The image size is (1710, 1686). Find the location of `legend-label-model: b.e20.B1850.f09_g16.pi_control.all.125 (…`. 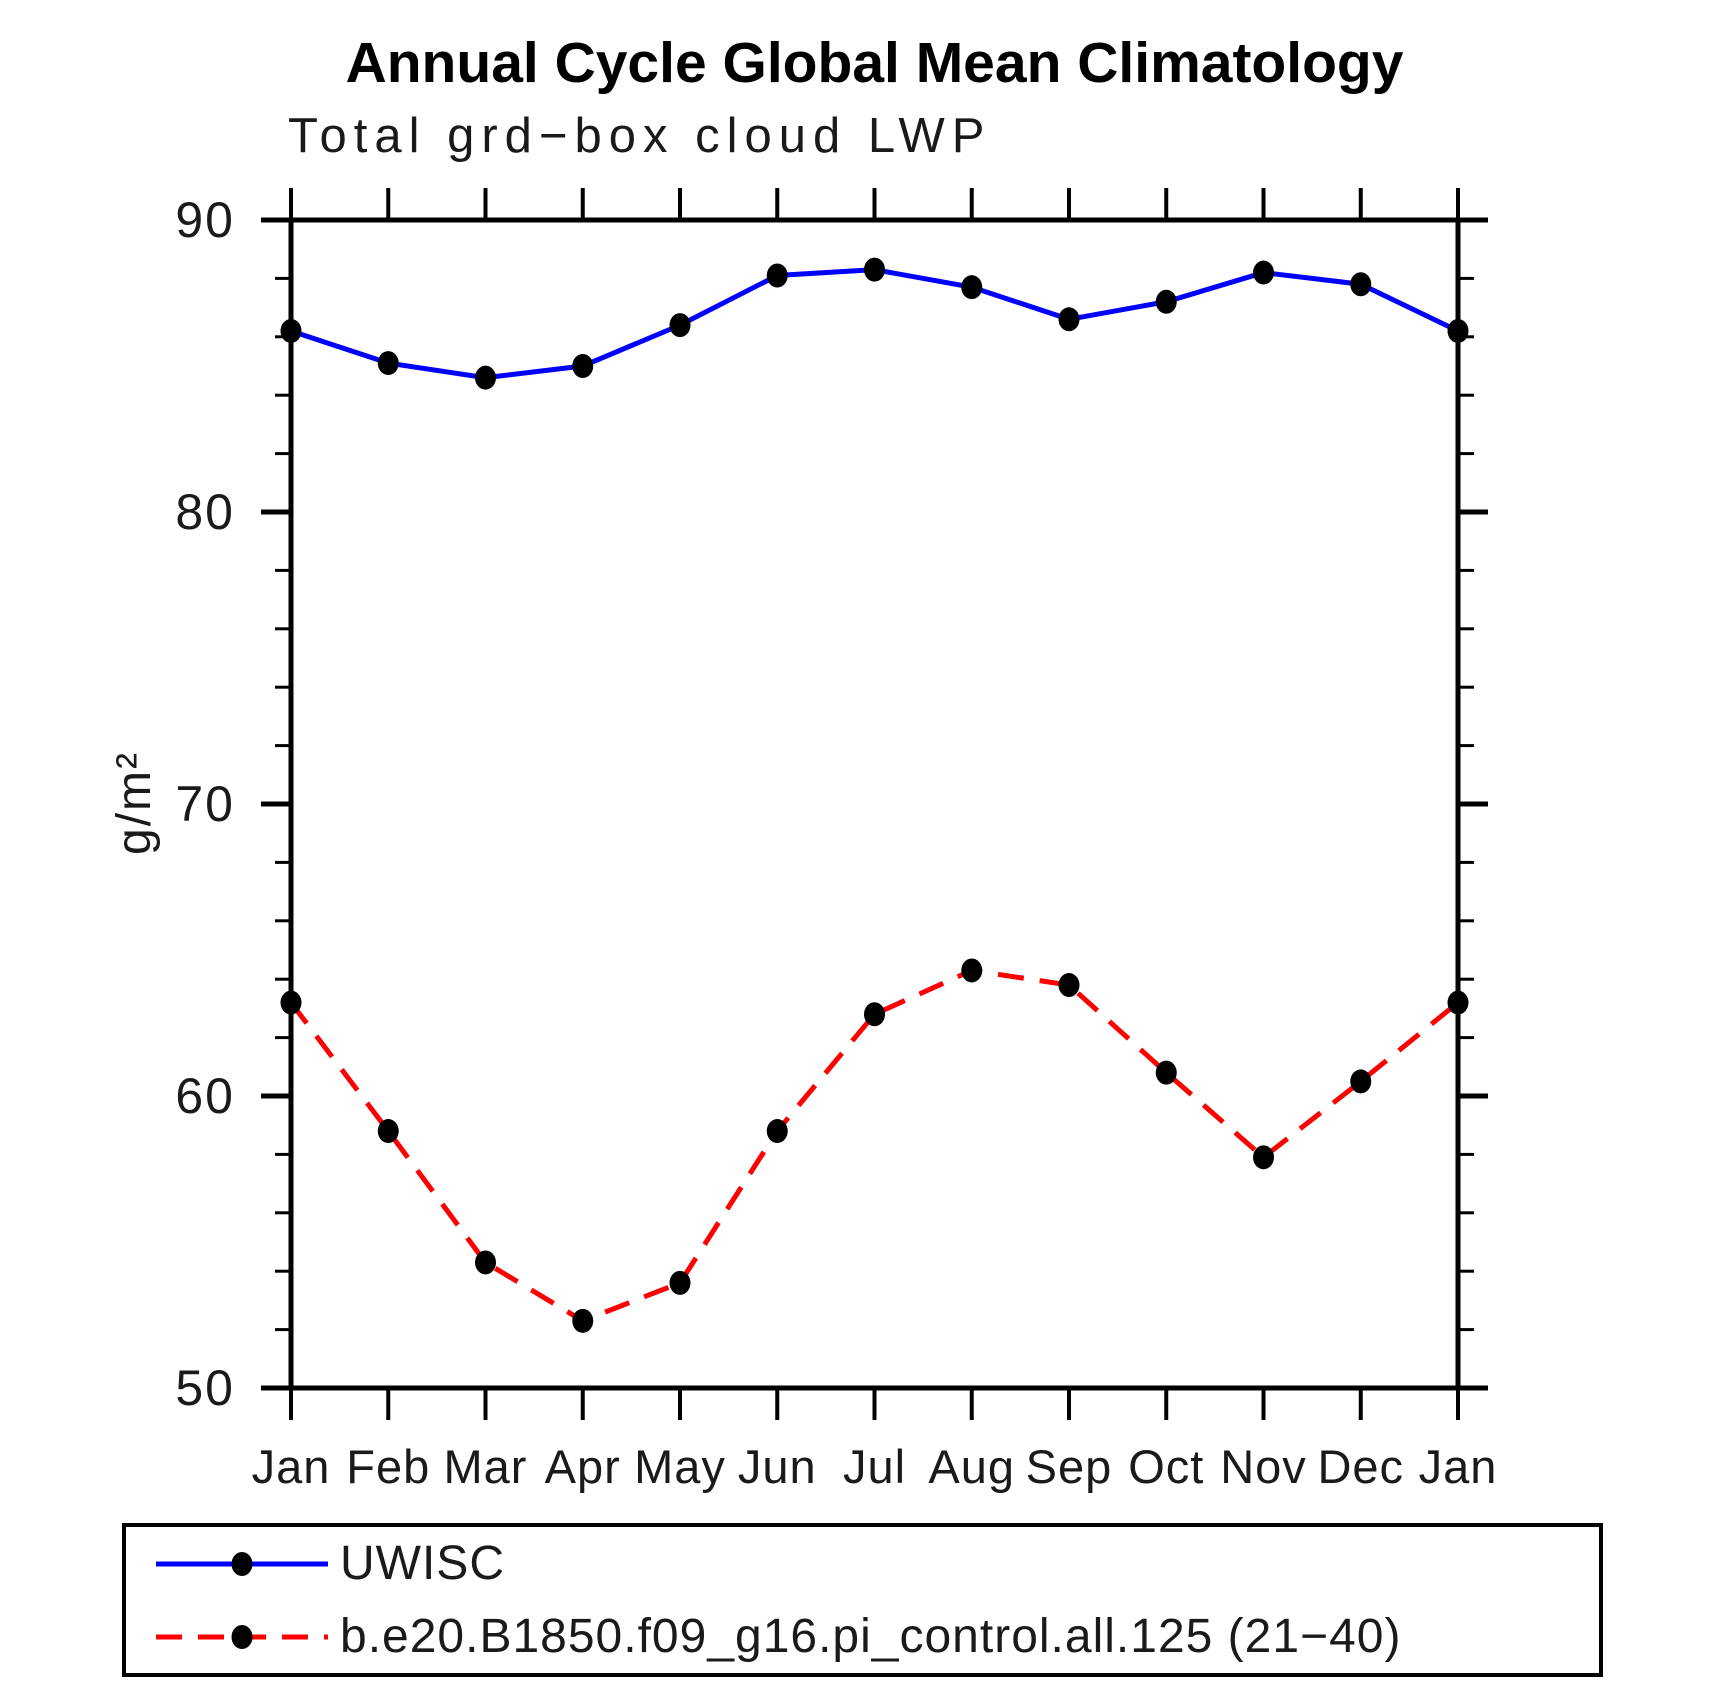

legend-label-model: b.e20.B1850.f09_g16.pi_control.all.125 (… is located at coordinates (871, 1636).